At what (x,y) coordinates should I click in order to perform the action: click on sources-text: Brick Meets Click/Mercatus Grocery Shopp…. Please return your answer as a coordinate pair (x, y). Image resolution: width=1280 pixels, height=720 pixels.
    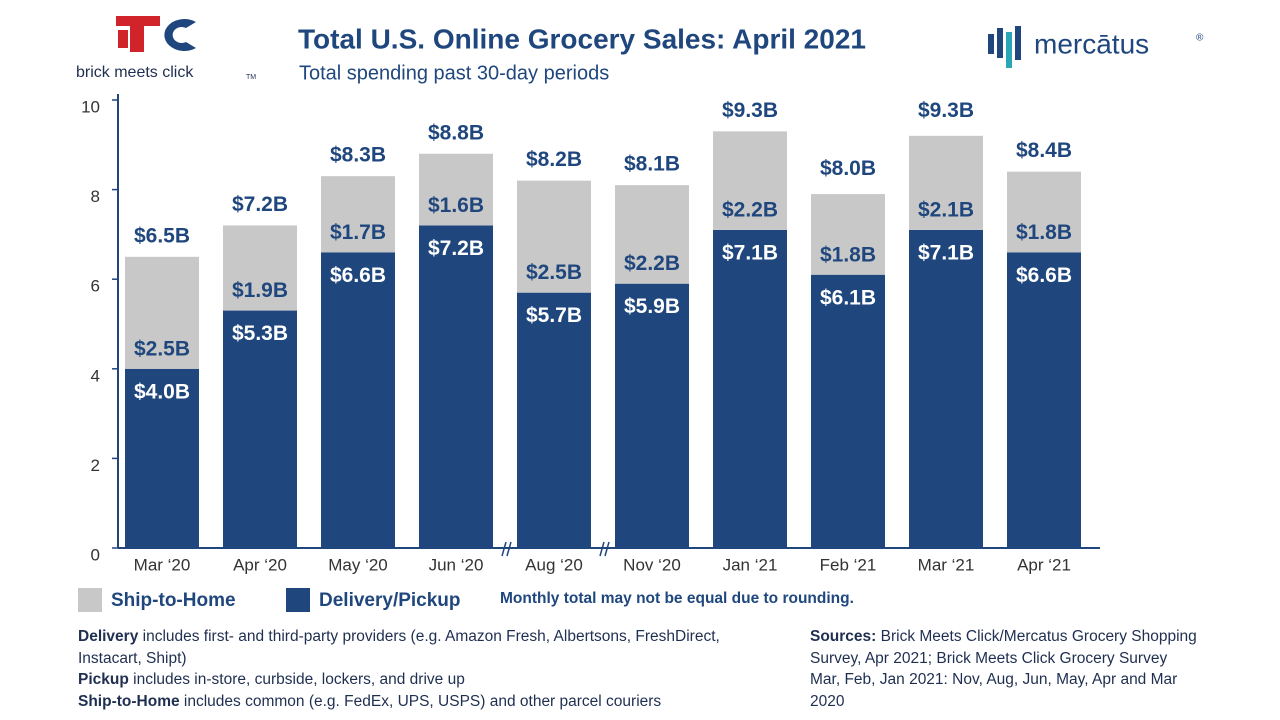
    Looking at the image, I should click on (1003, 669).